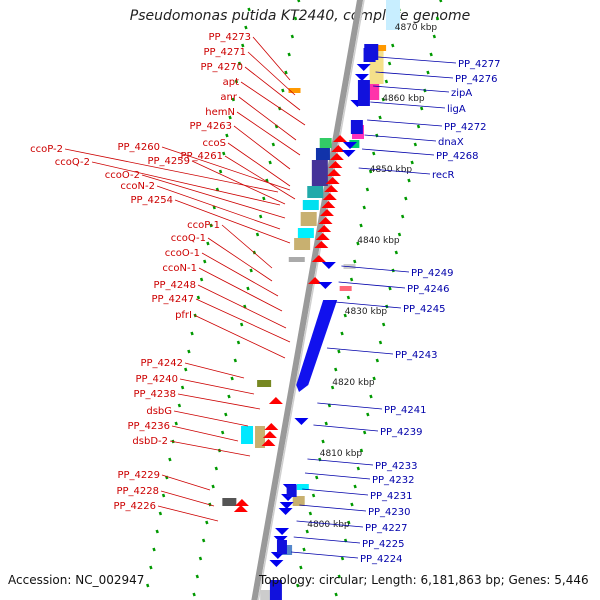  What do you see at coordinates (391, 496) in the screenshot?
I see `right-gene-label: PP_4231` at bounding box center [391, 496].